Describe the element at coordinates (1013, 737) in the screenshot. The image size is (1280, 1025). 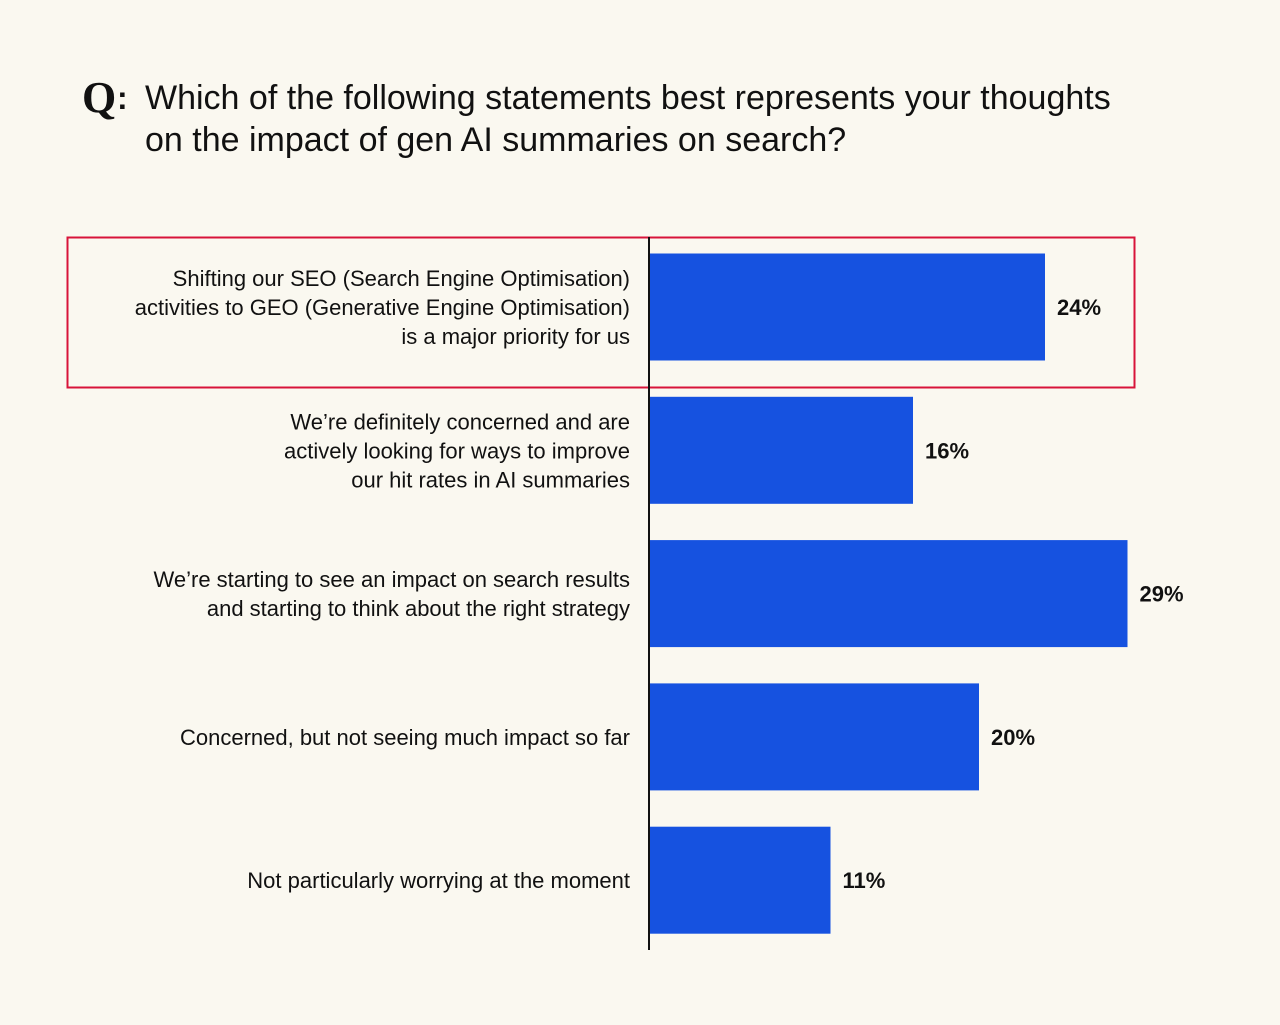
I see `value-label-4: 20%` at that location.